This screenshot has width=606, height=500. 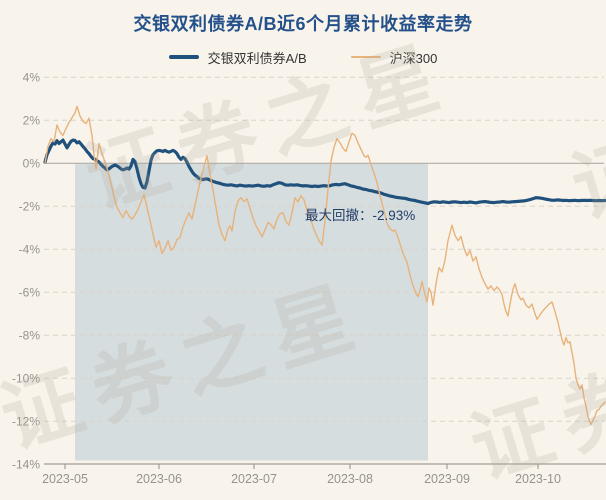 What do you see at coordinates (394, 215) in the screenshot?
I see `max-drawdown-value: -2.93%` at bounding box center [394, 215].